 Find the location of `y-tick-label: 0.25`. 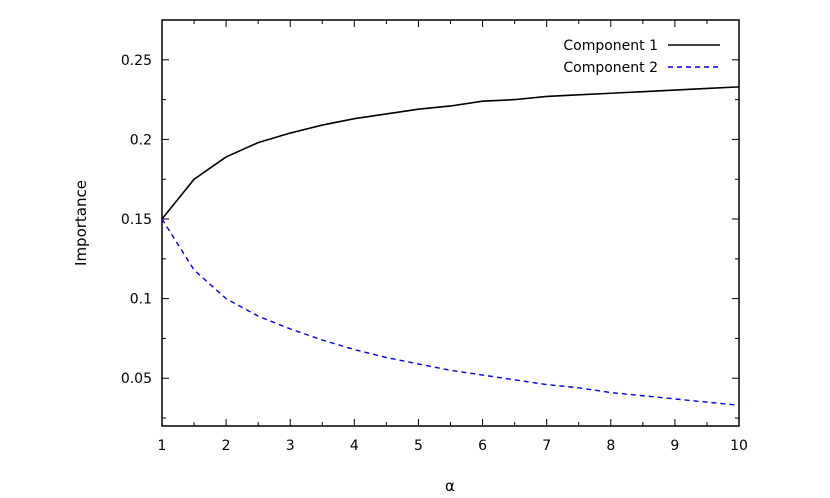

y-tick-label: 0.25 is located at coordinates (136, 61).